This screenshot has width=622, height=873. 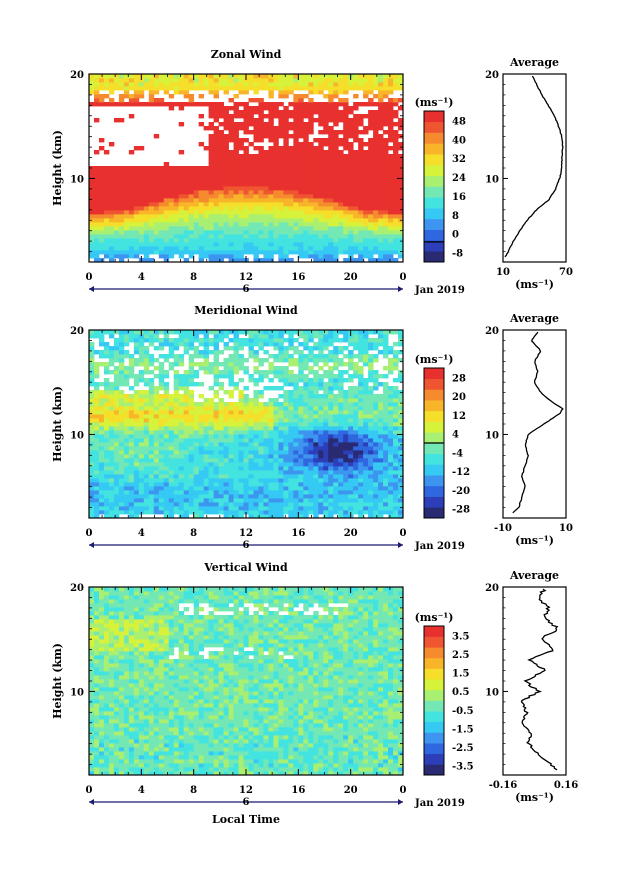 What do you see at coordinates (434, 160) in the screenshot?
I see `colorbar-segment` at bounding box center [434, 160].